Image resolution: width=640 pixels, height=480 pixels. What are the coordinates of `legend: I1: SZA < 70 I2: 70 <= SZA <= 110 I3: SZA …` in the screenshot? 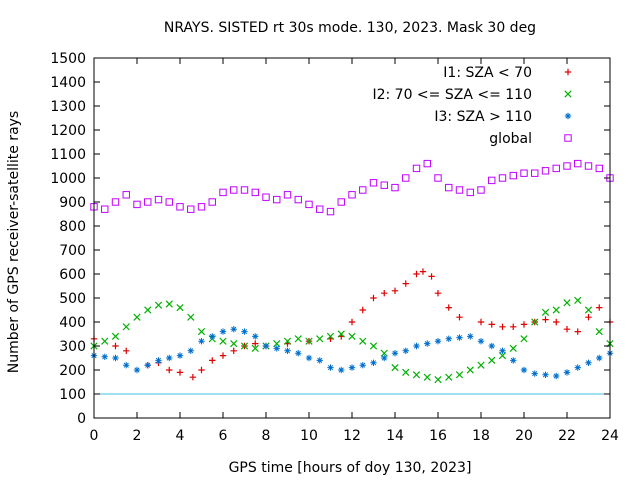 It's located at (472, 106).